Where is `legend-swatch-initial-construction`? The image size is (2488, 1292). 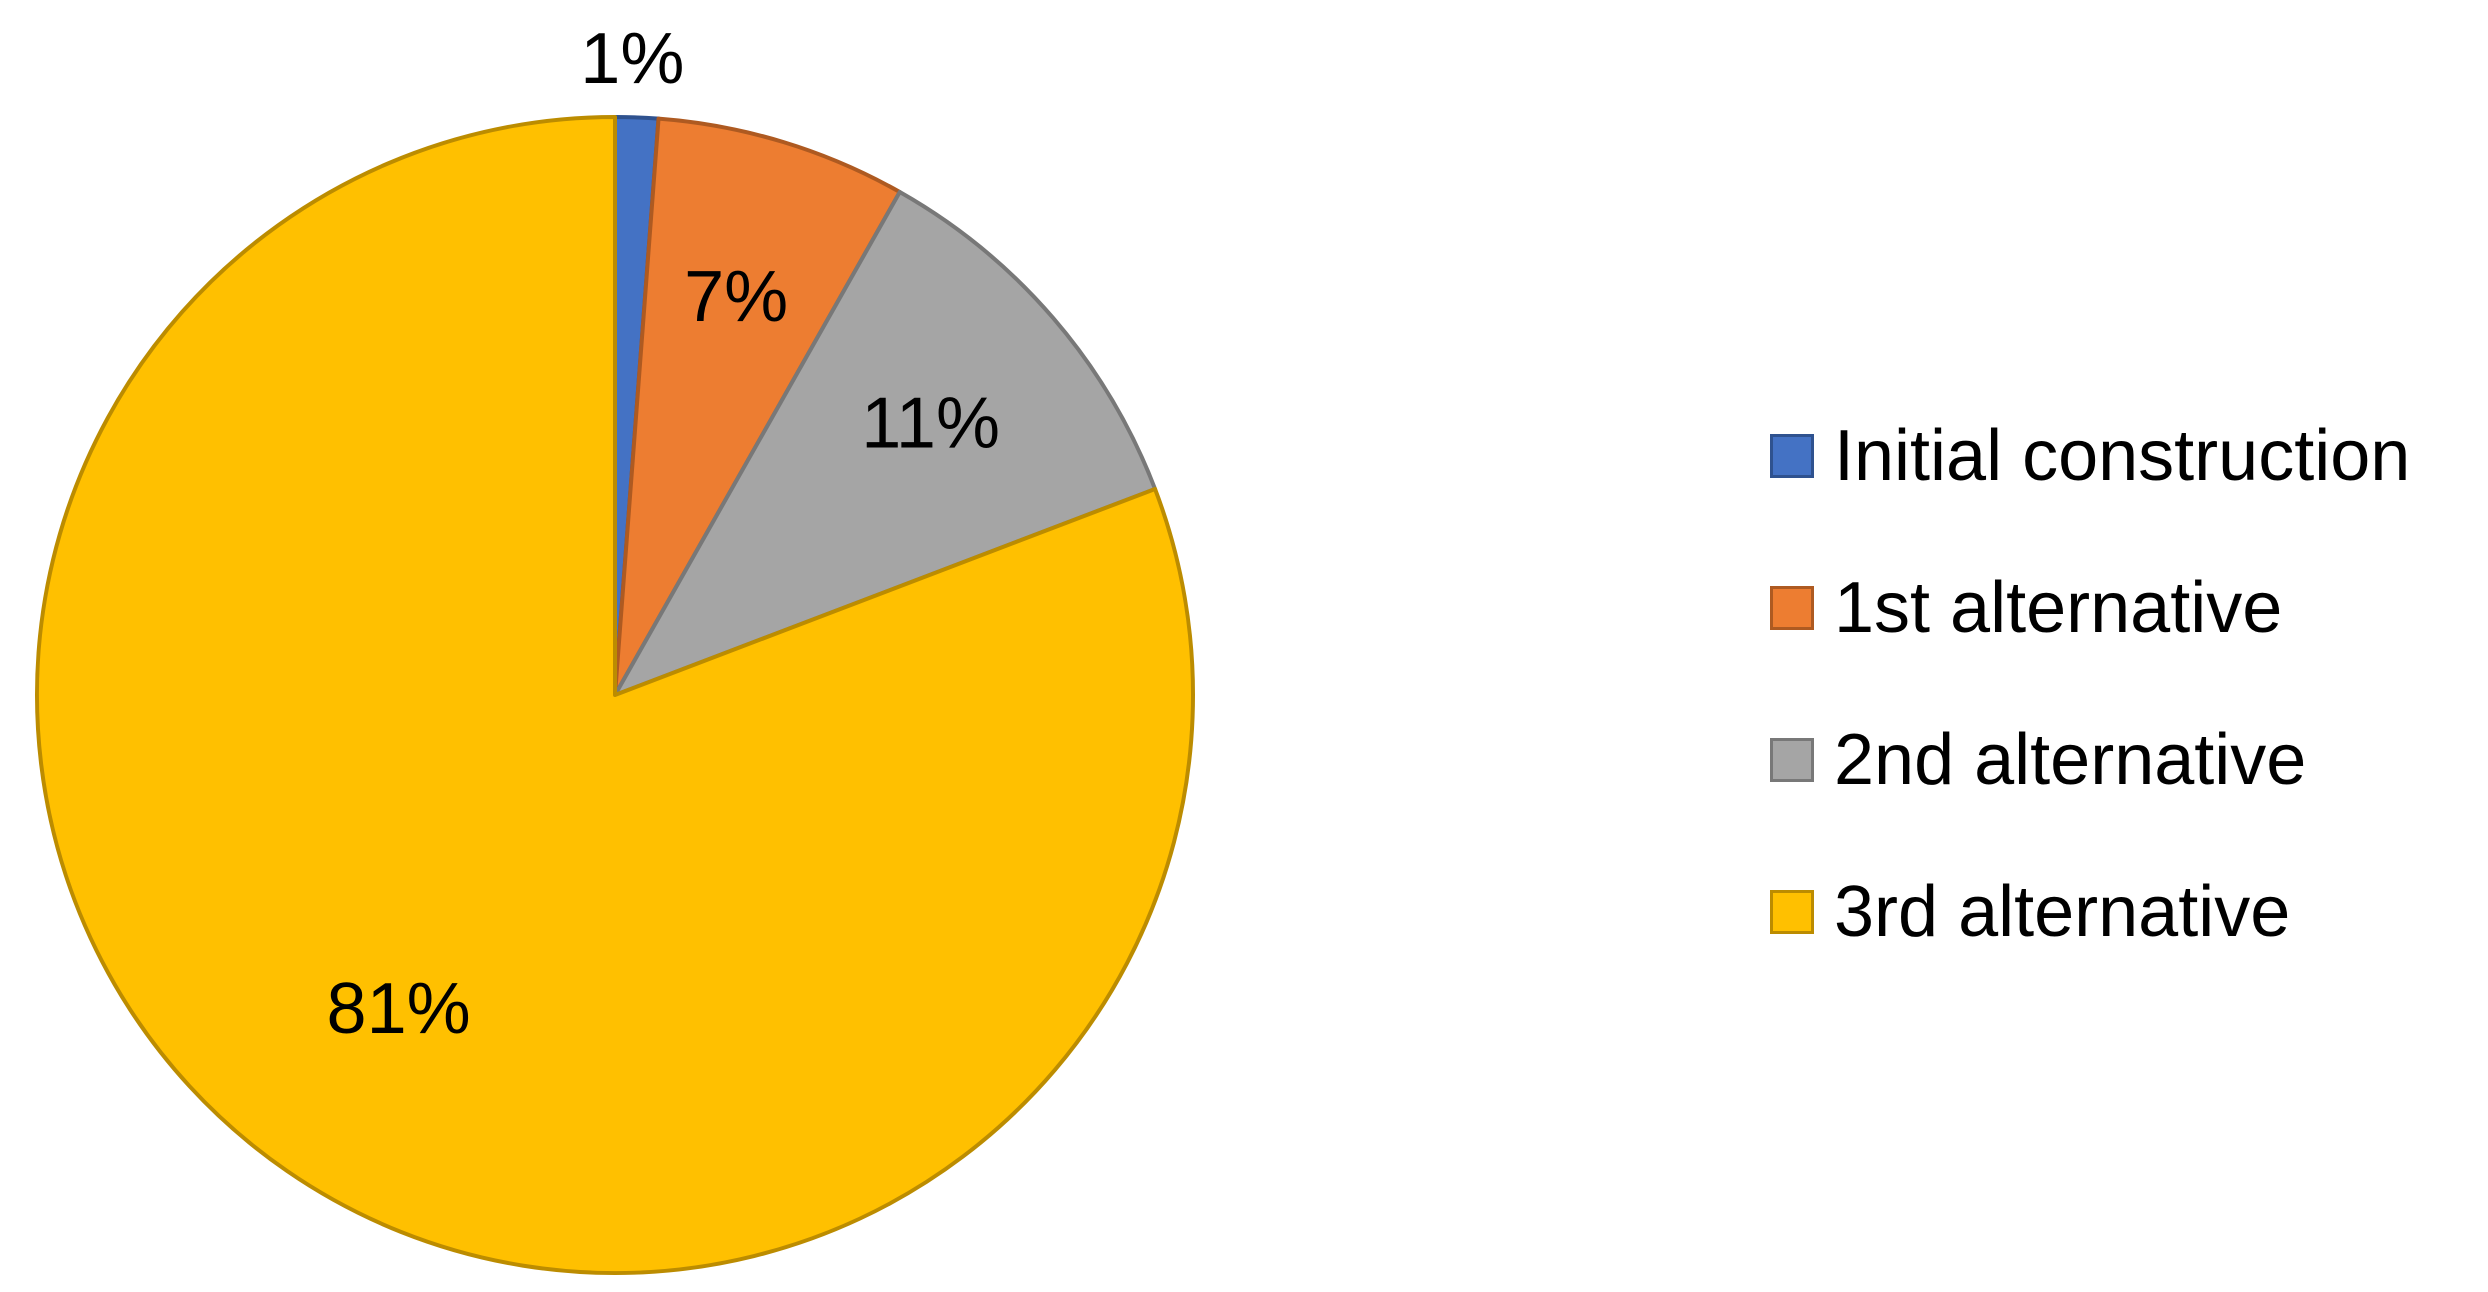
legend-swatch-initial-construction is located at coordinates (1792, 456).